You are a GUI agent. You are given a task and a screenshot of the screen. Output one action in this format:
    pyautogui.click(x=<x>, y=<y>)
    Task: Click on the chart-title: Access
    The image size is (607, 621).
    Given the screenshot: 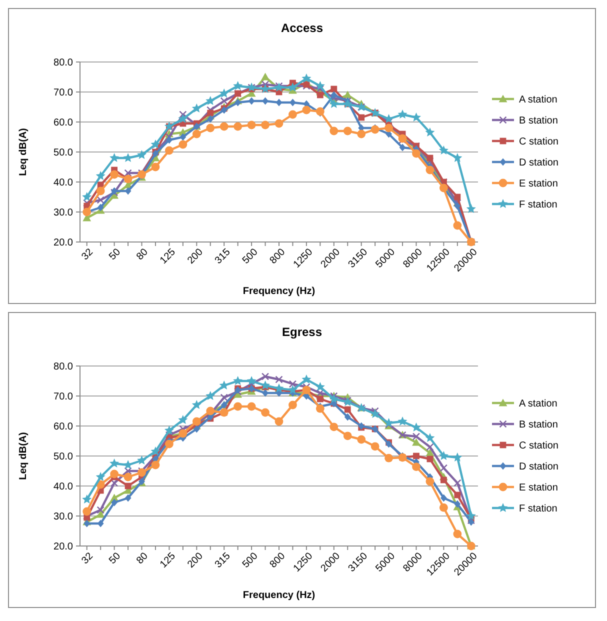 What is the action you would take?
    pyautogui.click(x=302, y=28)
    